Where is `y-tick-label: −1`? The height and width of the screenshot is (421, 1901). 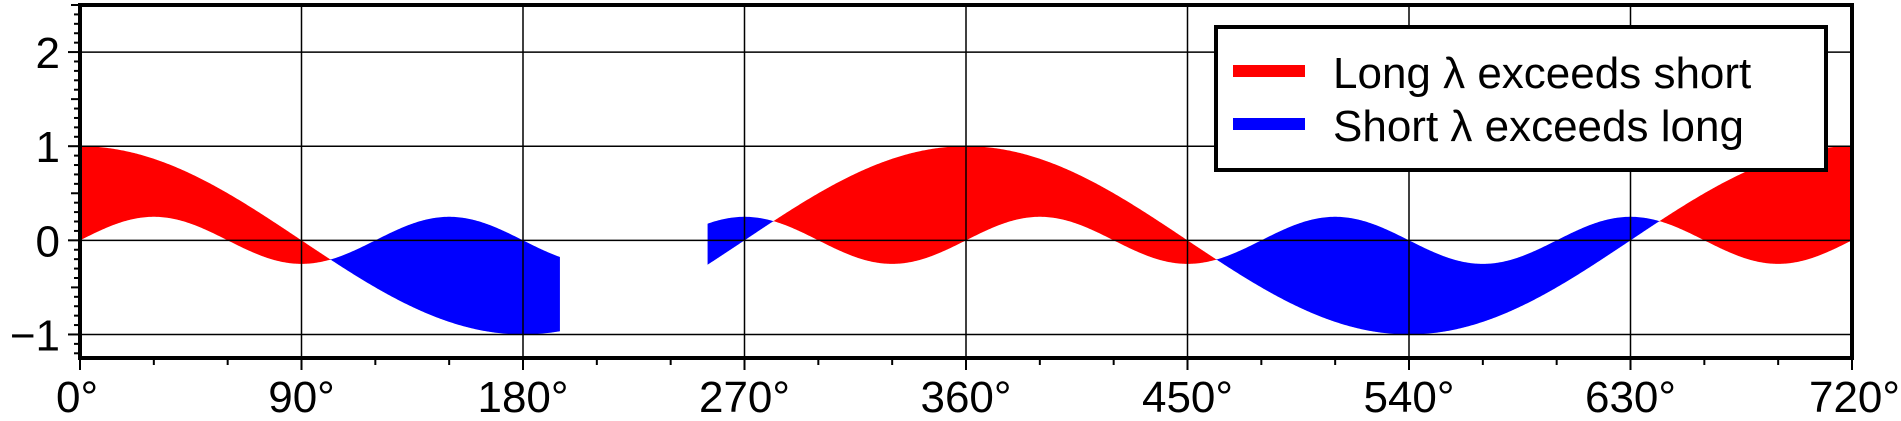
y-tick-label: −1 is located at coordinates (35, 335).